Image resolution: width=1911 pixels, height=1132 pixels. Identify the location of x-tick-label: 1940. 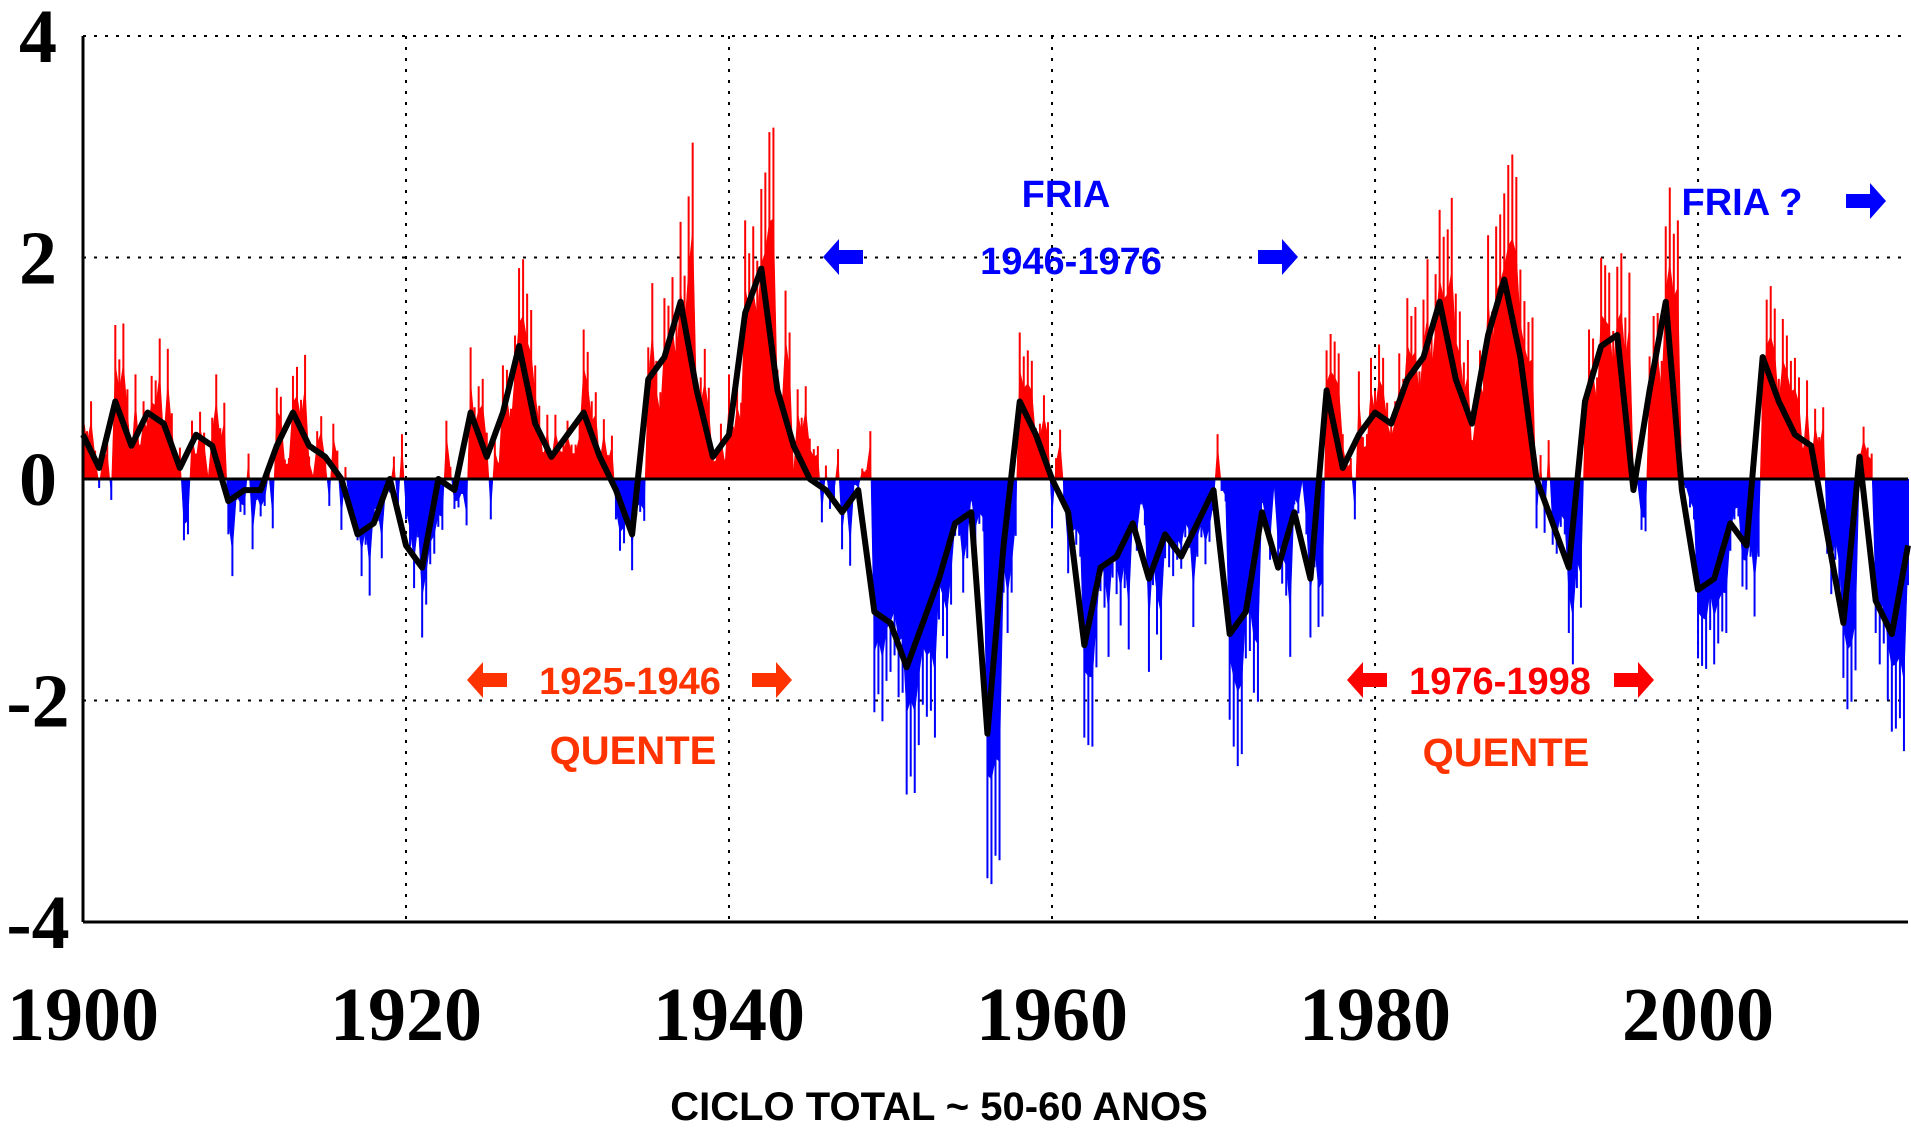
(729, 1015).